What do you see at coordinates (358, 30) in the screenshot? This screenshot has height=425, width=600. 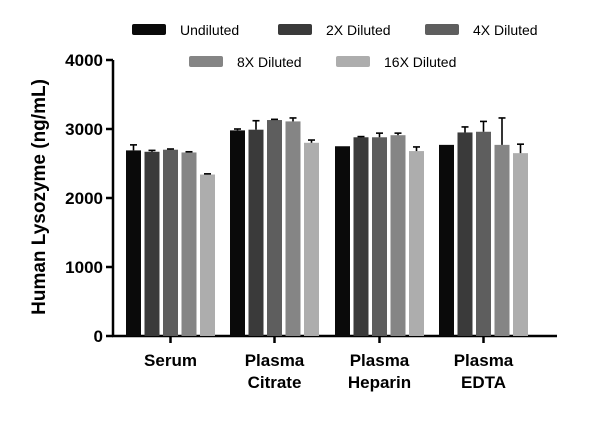 I see `legend-label: 2X Diluted` at bounding box center [358, 30].